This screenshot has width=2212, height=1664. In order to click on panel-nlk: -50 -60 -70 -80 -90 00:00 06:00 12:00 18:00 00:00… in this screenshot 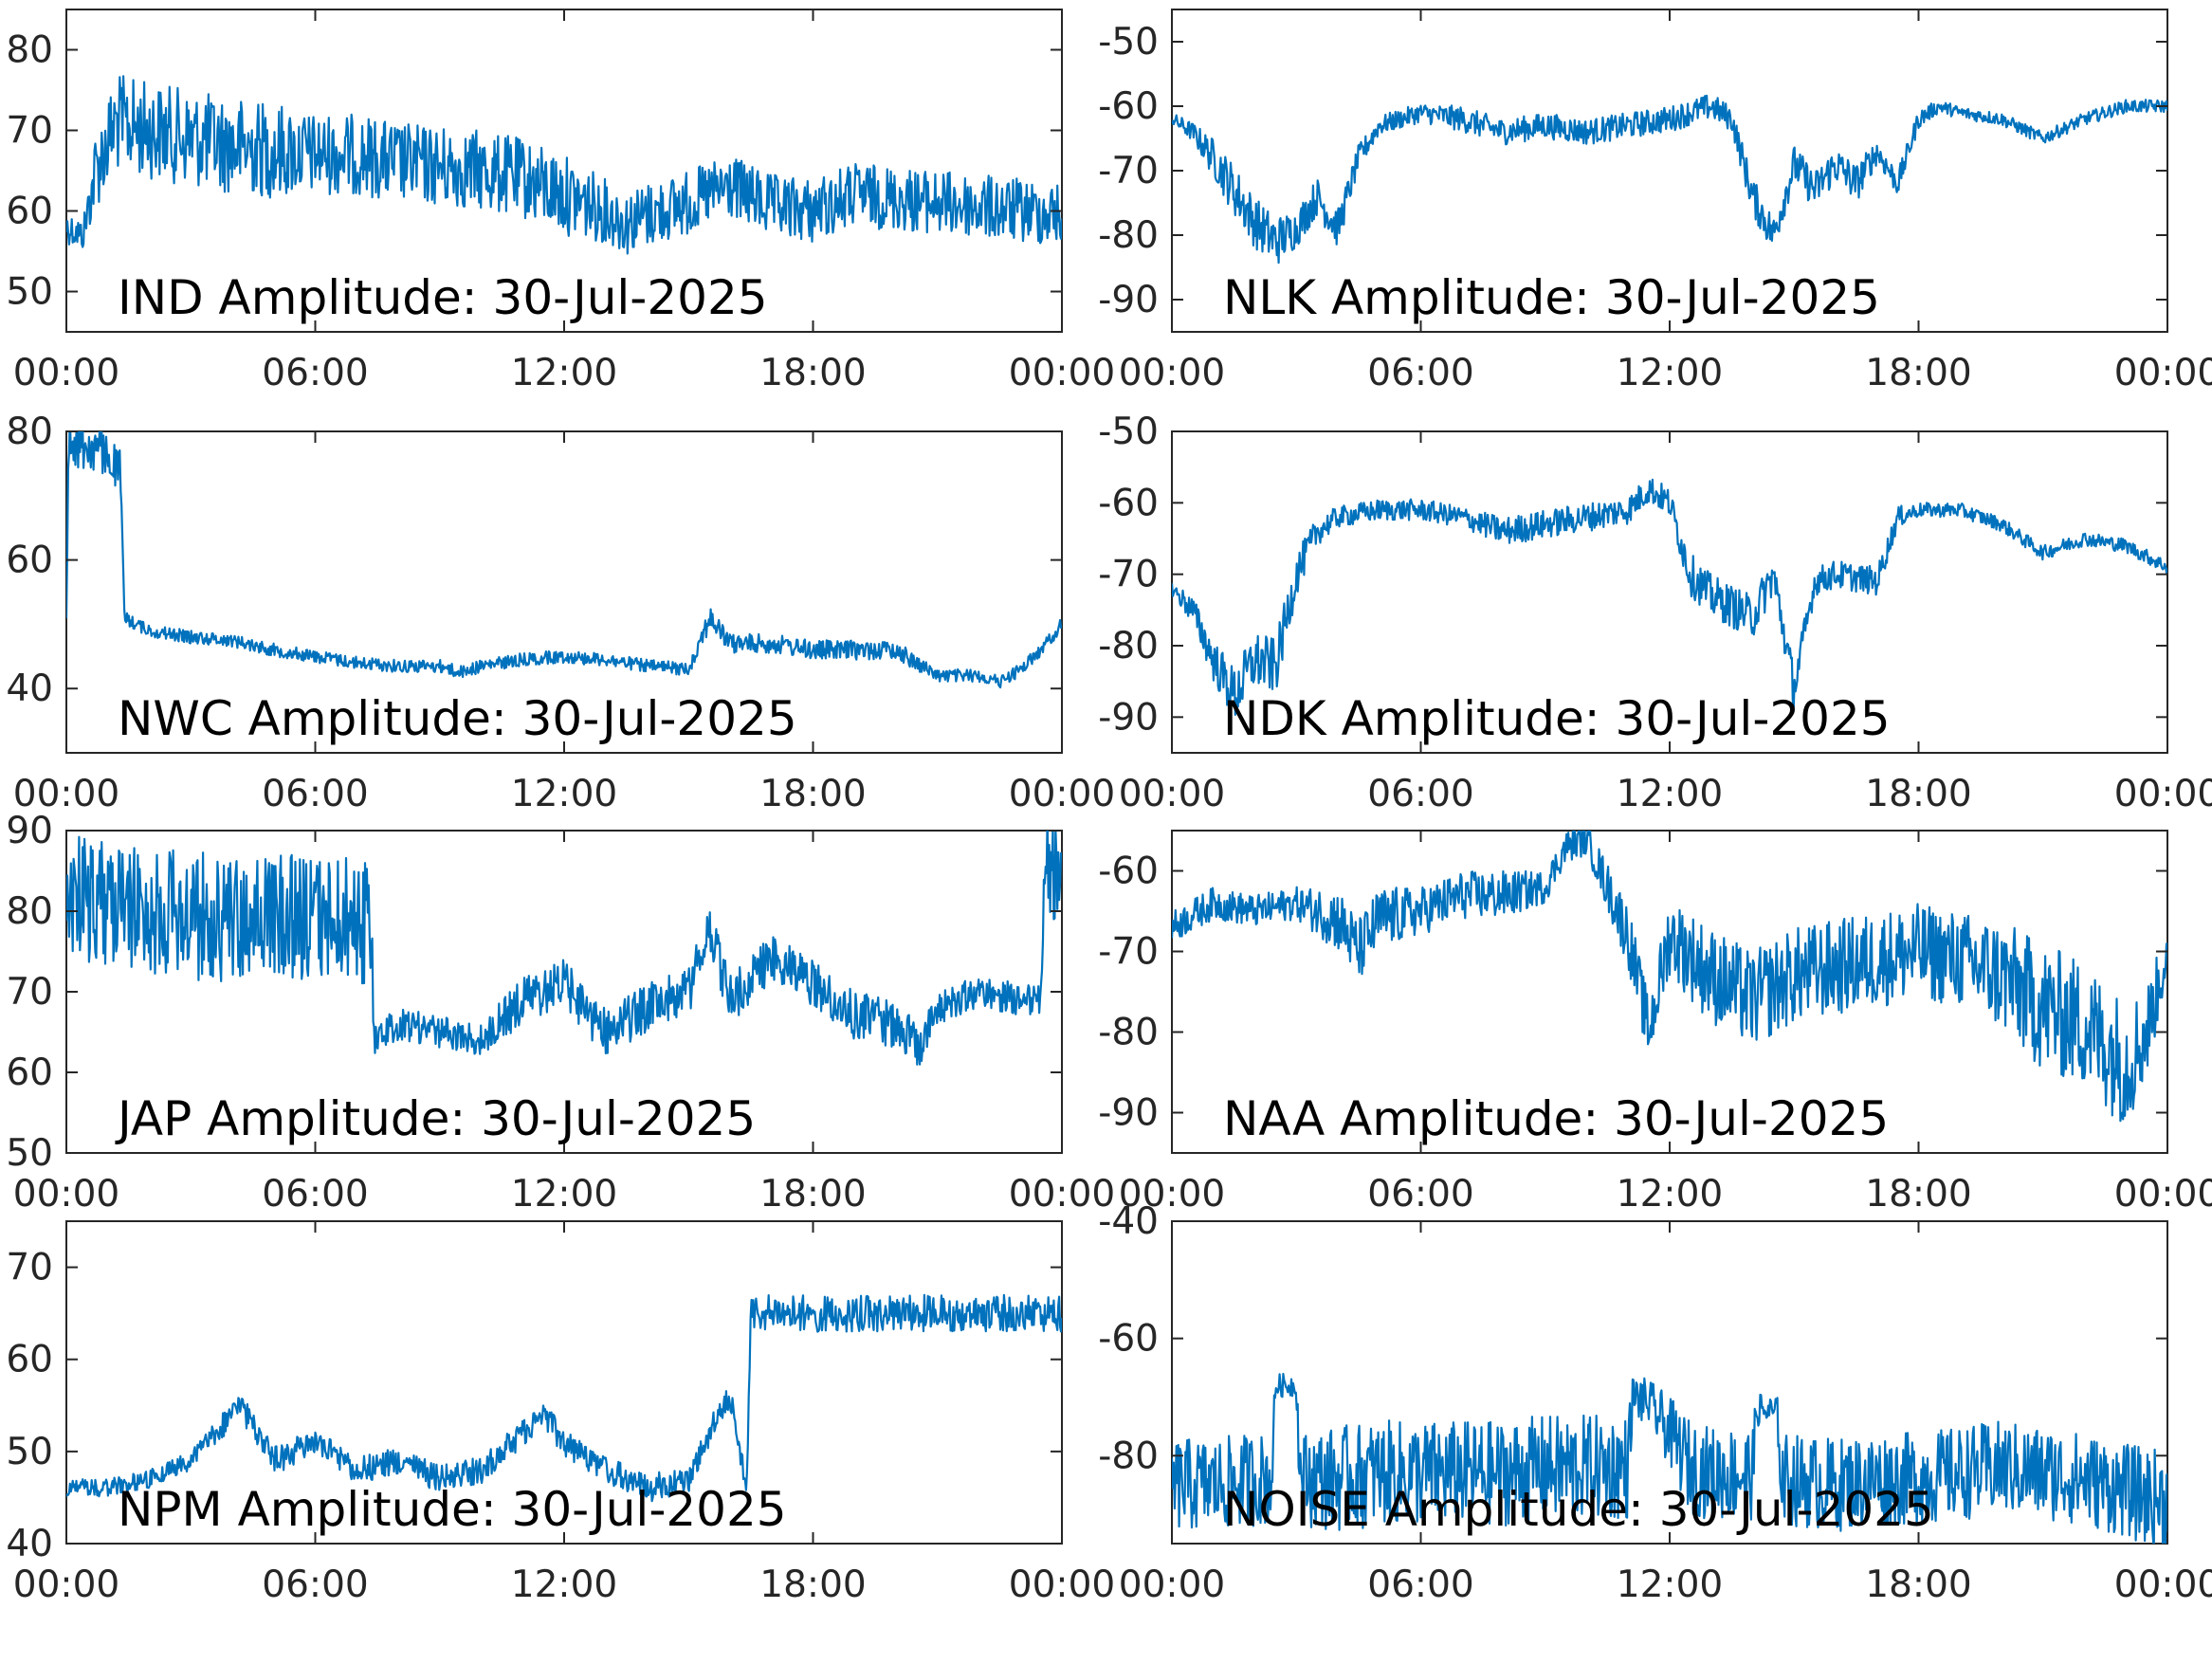, I will do `click(1655, 201)`.